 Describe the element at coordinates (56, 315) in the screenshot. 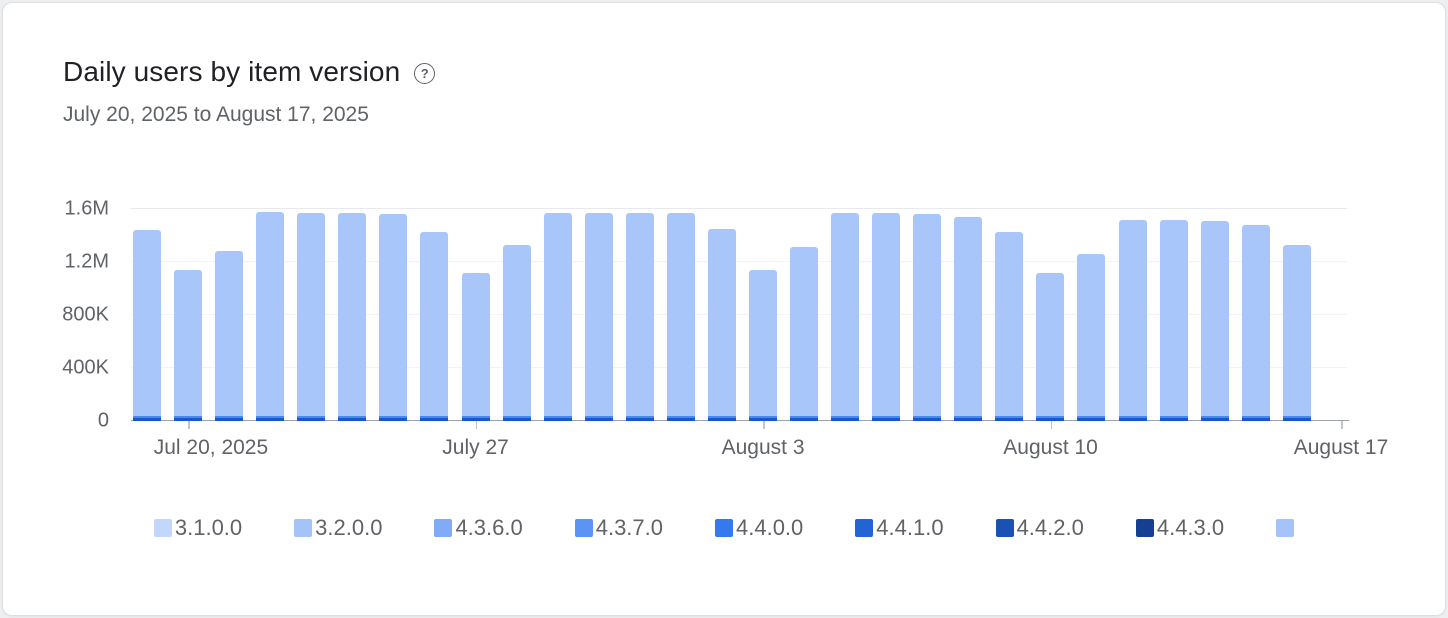

I see `y-axis: 0 400K 800K 1.2M 1.6M` at that location.